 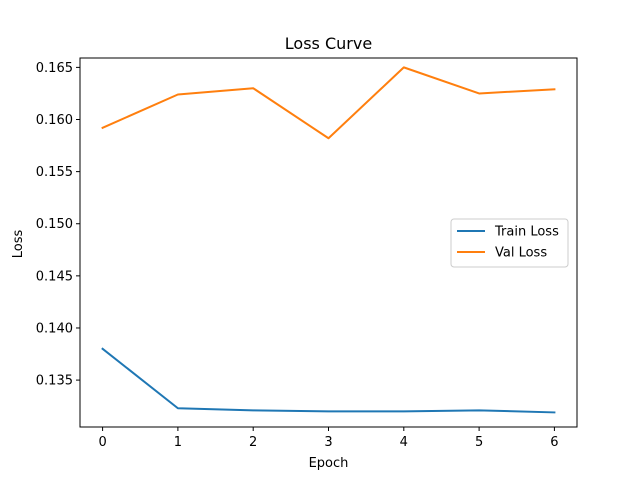 What do you see at coordinates (102, 442) in the screenshot?
I see `x-tick-label-0: 0` at bounding box center [102, 442].